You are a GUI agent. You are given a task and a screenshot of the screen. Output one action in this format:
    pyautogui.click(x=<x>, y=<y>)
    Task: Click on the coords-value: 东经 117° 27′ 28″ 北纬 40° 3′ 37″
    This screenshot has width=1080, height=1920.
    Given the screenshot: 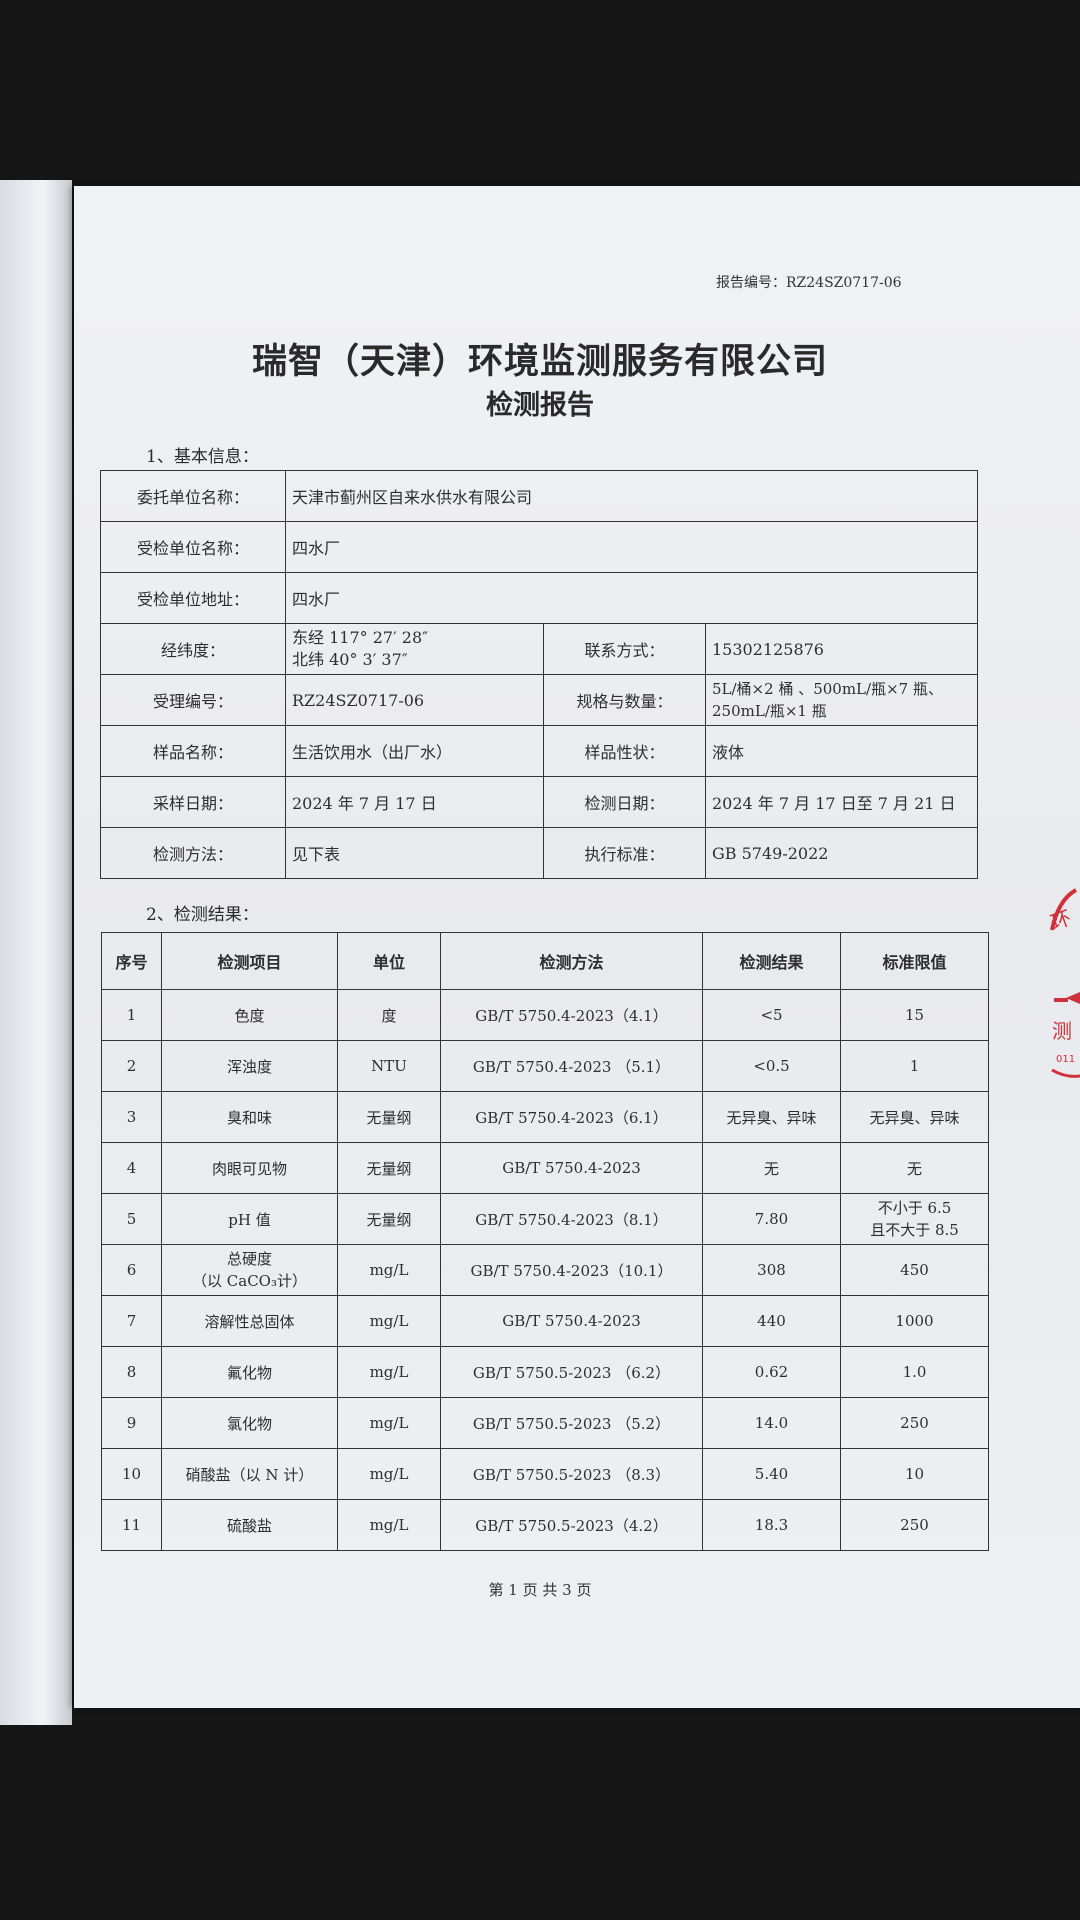 What is the action you would take?
    pyautogui.click(x=414, y=649)
    